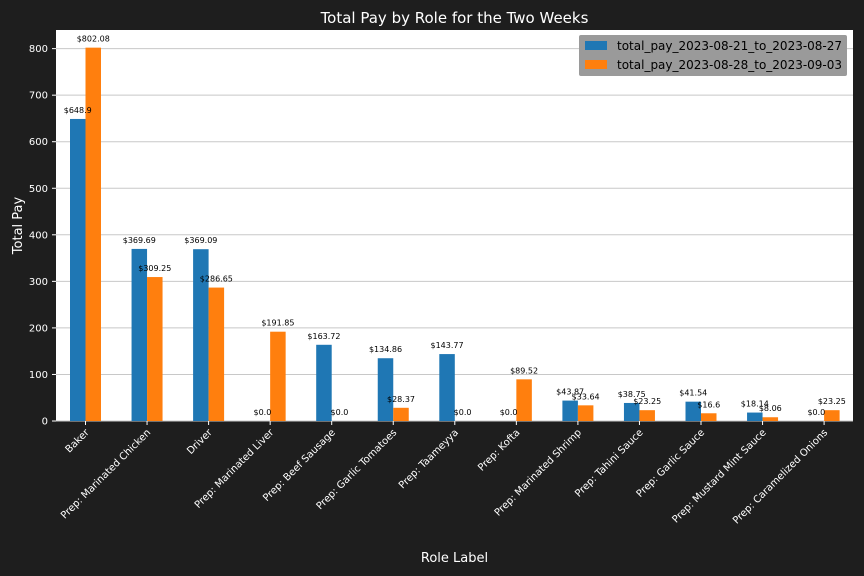 This screenshot has height=576, width=864. What do you see at coordinates (38, 142) in the screenshot?
I see `y-tick-label: 600` at bounding box center [38, 142].